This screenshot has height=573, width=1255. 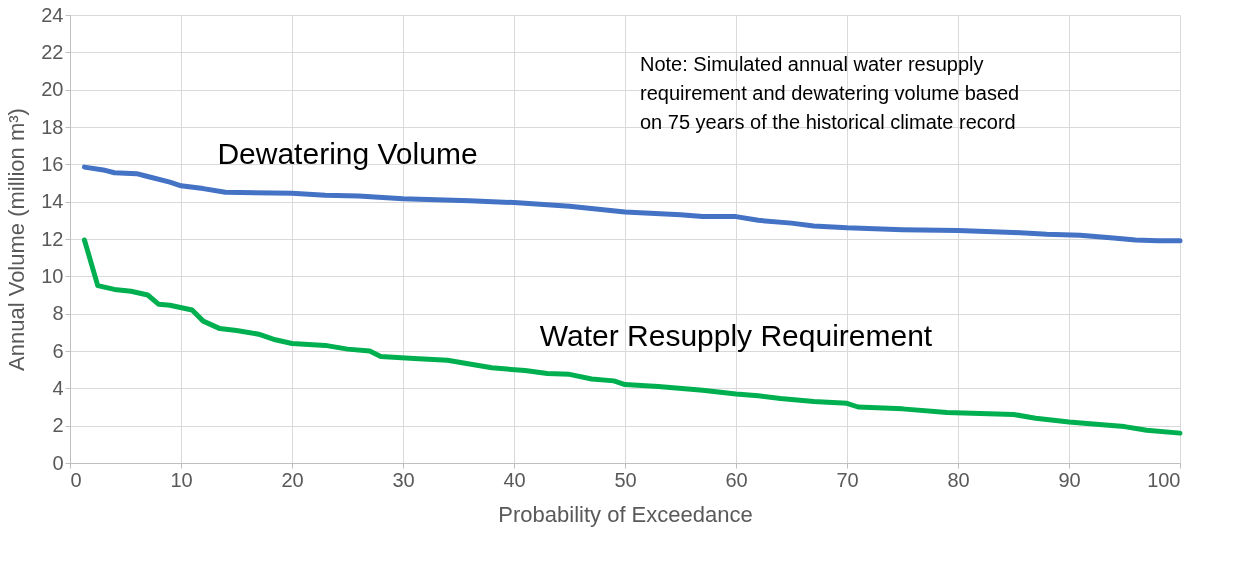 I want to click on y-tick-label: 20, so click(x=52, y=89).